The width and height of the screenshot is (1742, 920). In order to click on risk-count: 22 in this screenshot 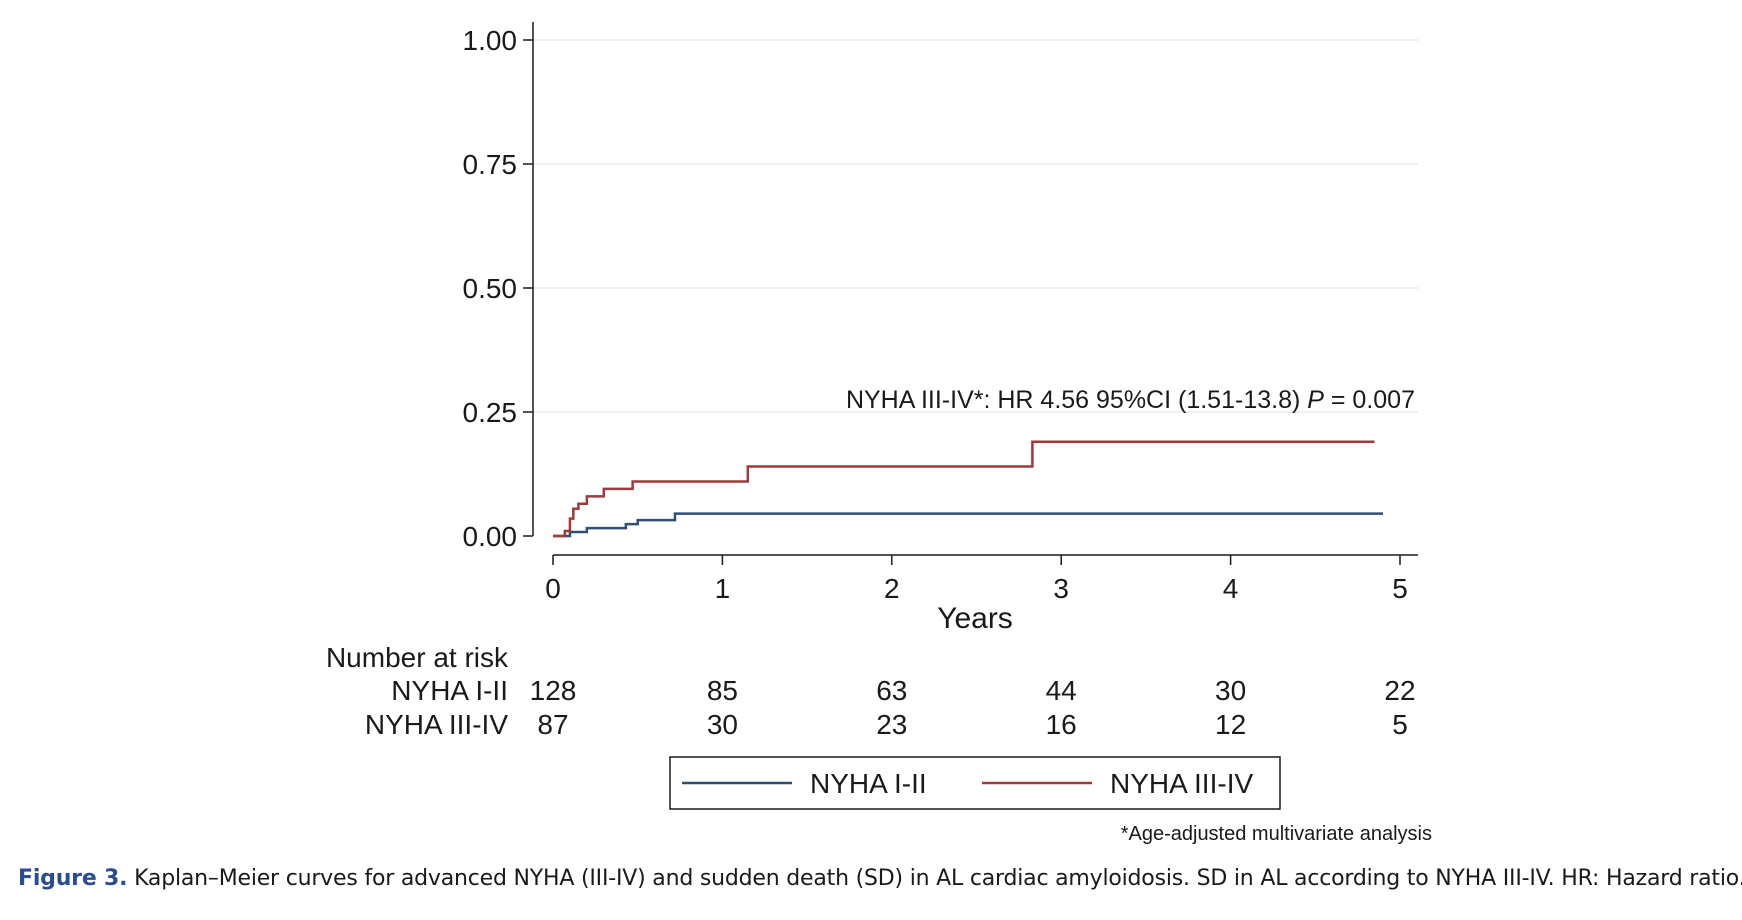, I will do `click(1399, 690)`.